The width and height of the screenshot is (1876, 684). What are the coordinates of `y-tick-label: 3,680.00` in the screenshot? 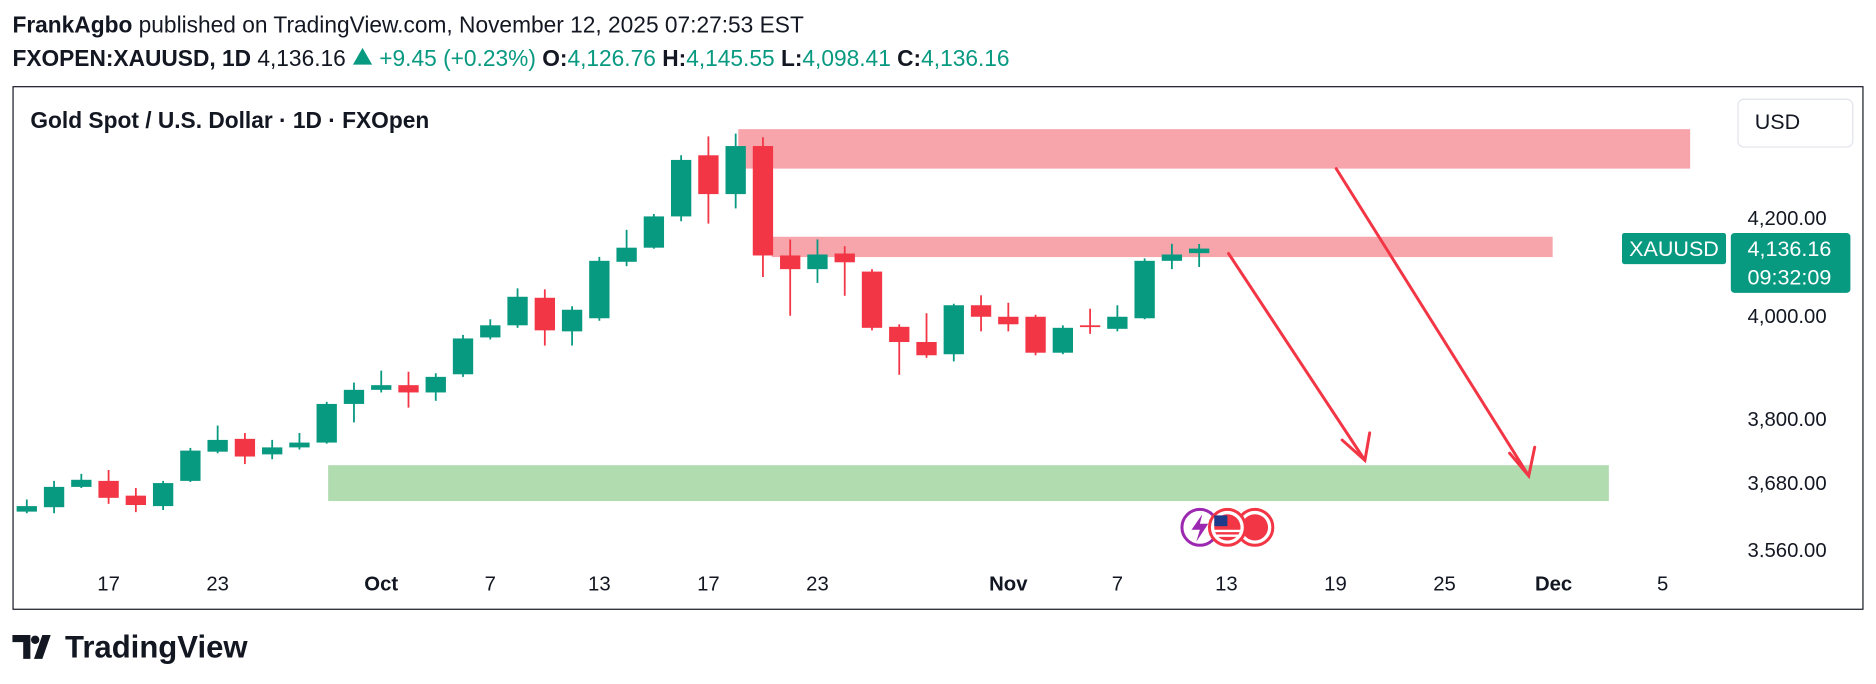 It's located at (1787, 484).